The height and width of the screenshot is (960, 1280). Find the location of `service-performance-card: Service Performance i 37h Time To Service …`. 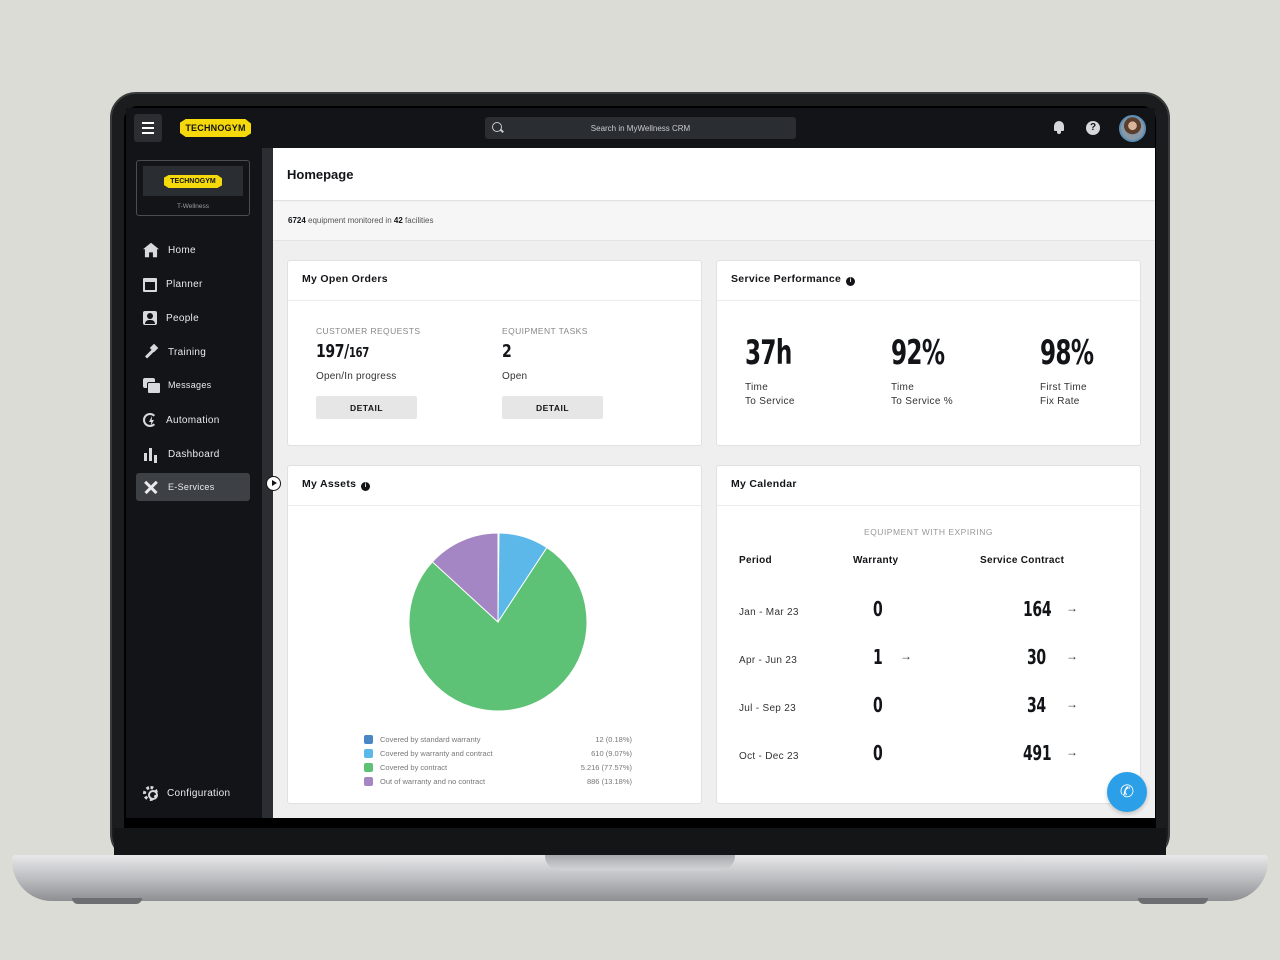

service-performance-card: Service Performance i 37h Time To Service … is located at coordinates (928, 353).